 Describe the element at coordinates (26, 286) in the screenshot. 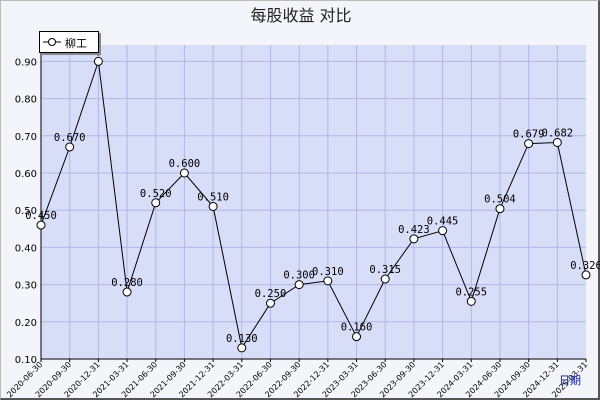

I see `y-tick-label: 0.30` at that location.